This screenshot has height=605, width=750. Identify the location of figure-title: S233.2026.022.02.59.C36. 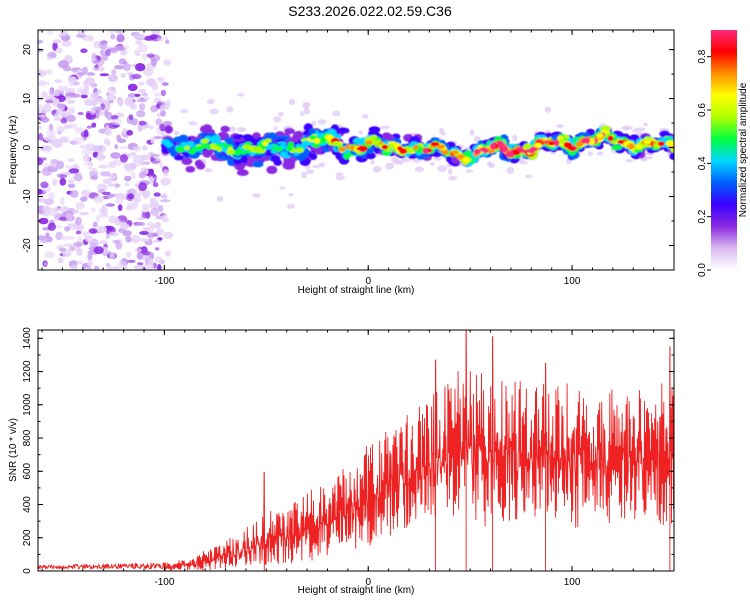
(370, 11).